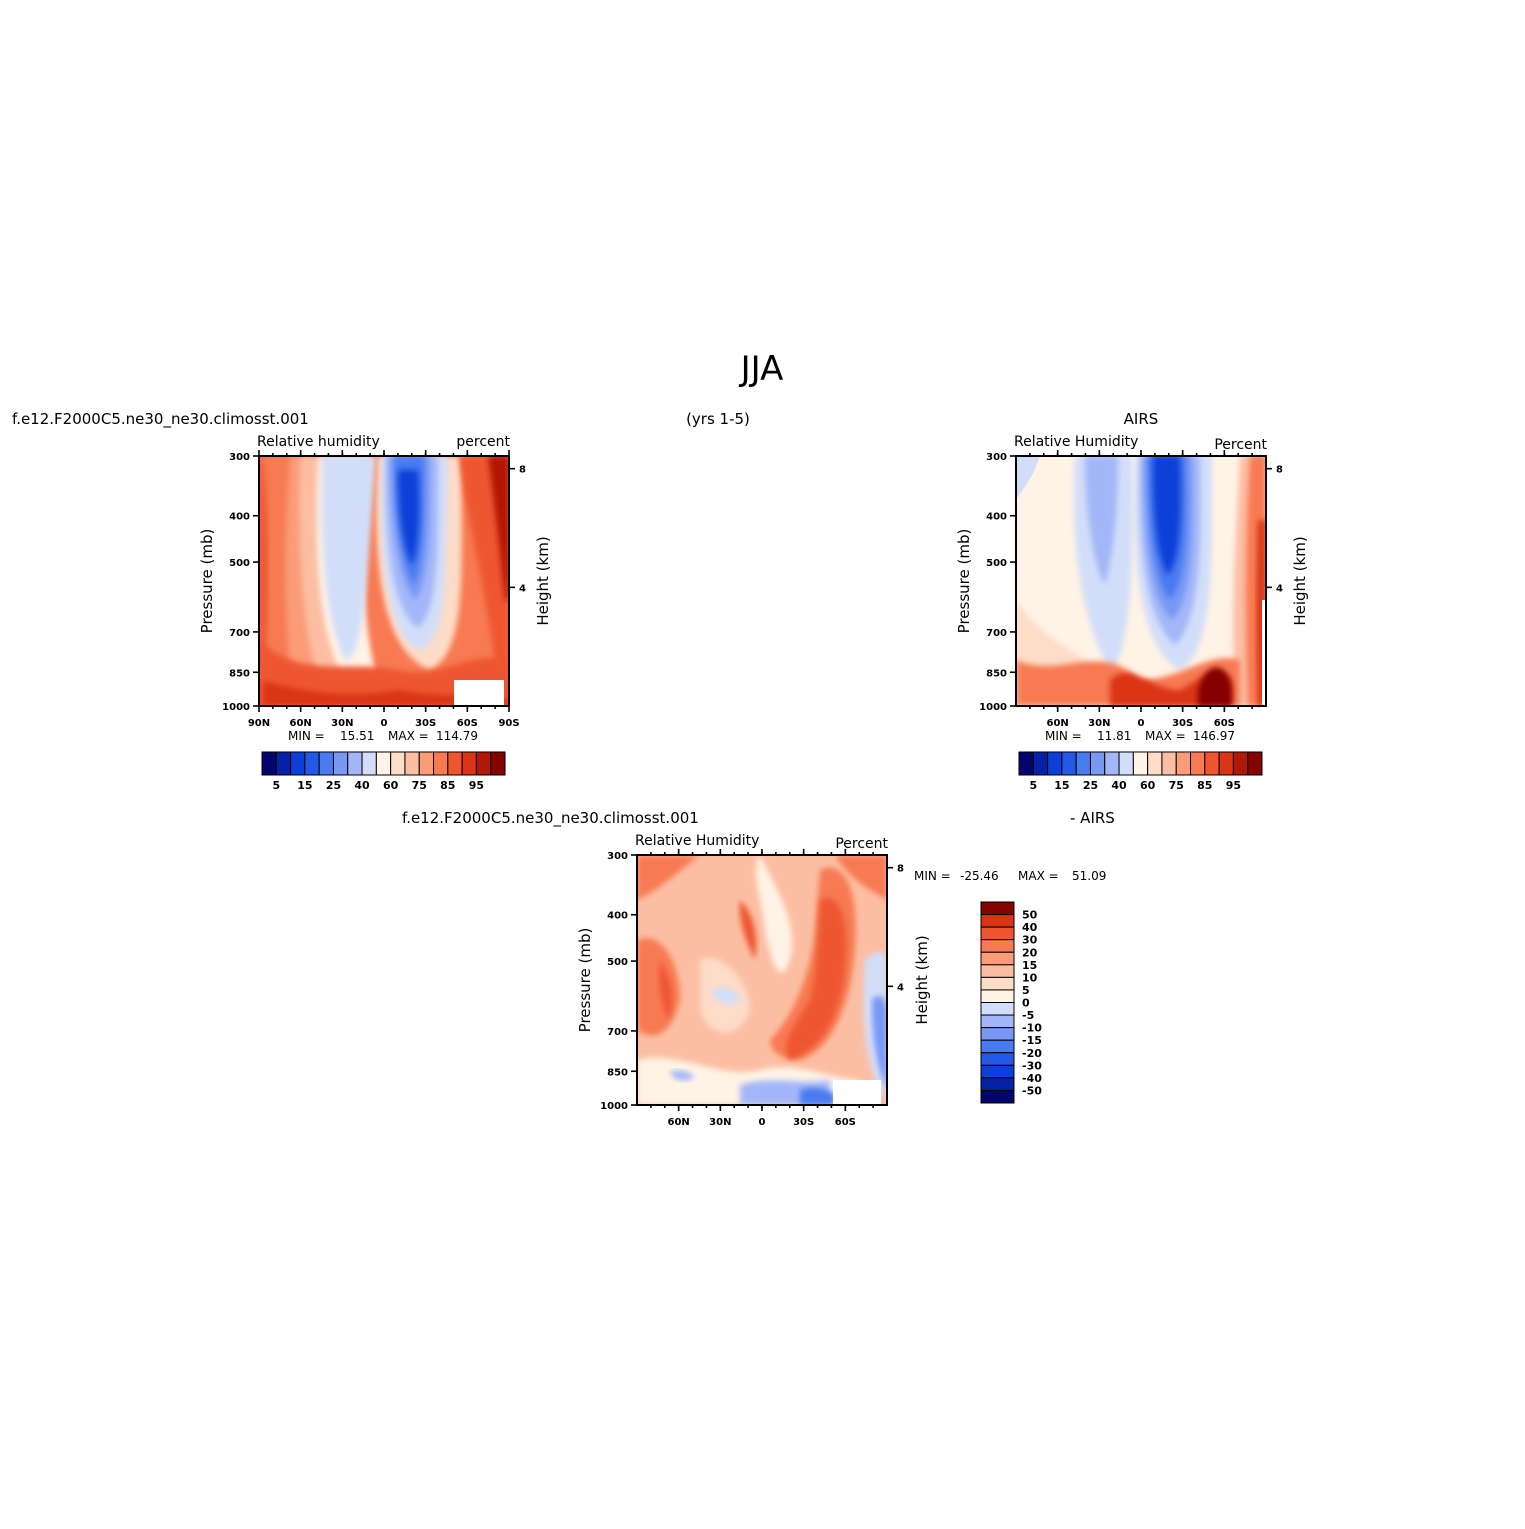  I want to click on model-pressure-axis: 300 400 500 700 850 1000, so click(240, 582).